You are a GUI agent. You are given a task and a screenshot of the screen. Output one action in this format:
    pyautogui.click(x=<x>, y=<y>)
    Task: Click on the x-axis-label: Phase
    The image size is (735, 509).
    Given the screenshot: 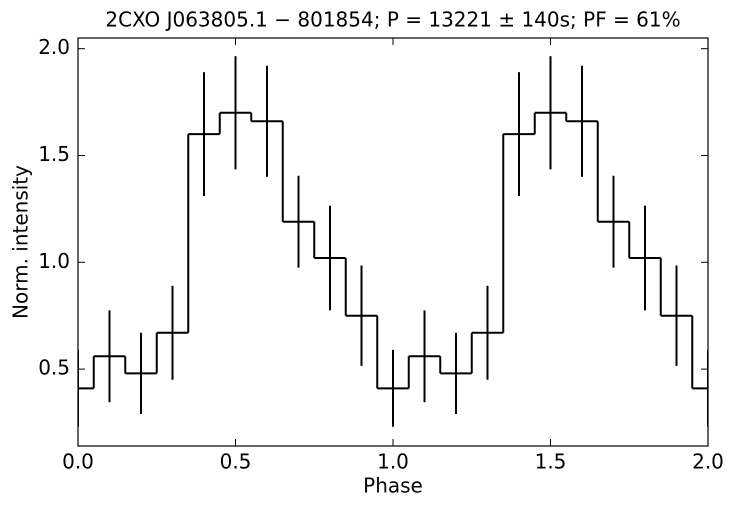 What is the action you would take?
    pyautogui.click(x=393, y=486)
    